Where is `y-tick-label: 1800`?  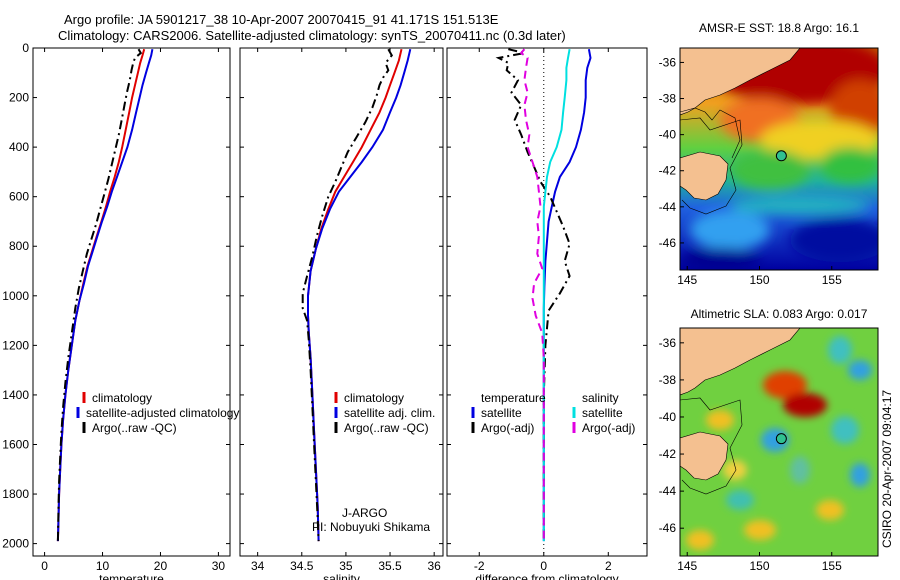 y-tick-label: 1800 is located at coordinates (15, 494).